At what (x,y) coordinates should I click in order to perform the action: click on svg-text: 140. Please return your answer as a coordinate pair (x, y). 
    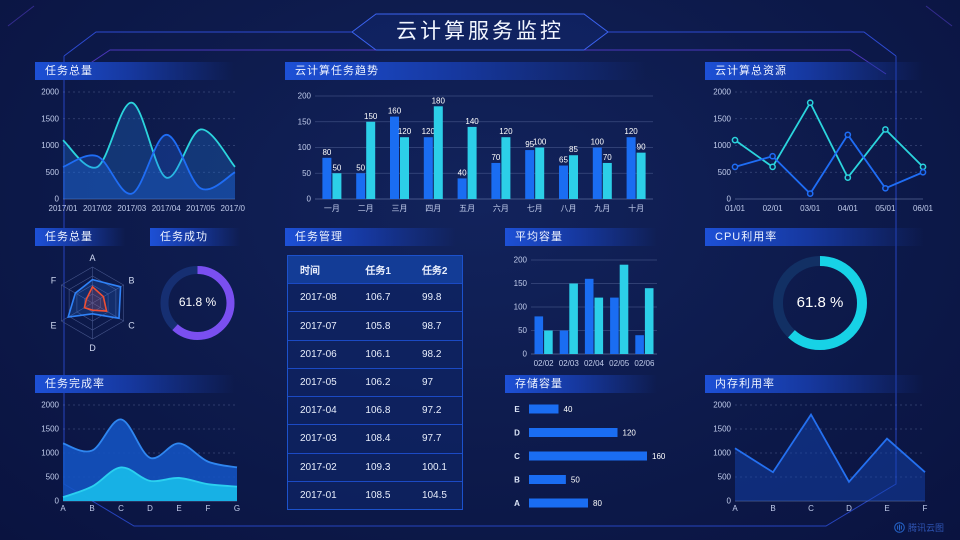
    Looking at the image, I should click on (472, 121).